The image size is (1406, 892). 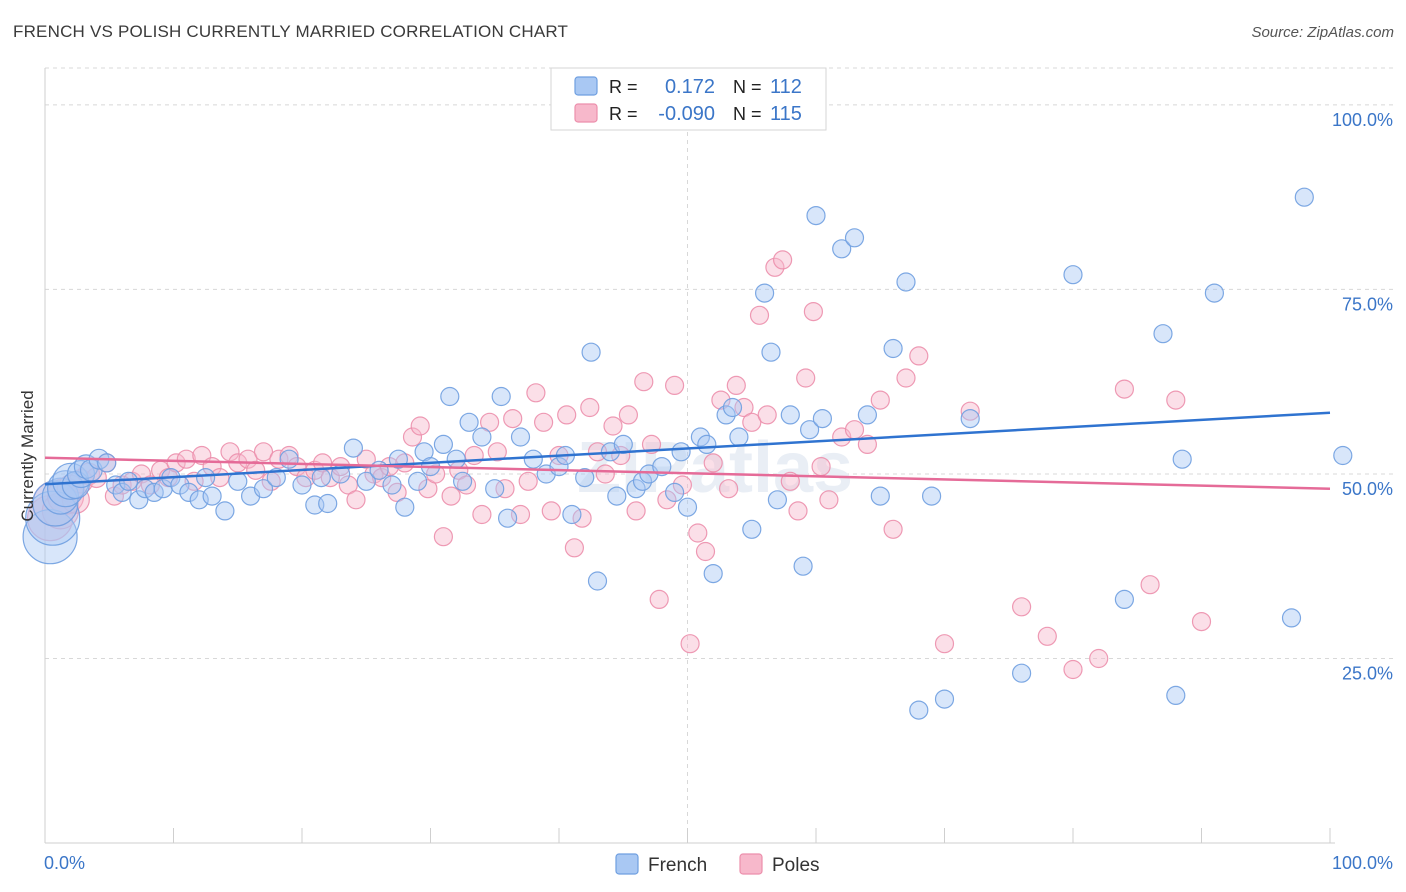 I want to click on legend-r-value-french: 0.172, so click(x=690, y=87).